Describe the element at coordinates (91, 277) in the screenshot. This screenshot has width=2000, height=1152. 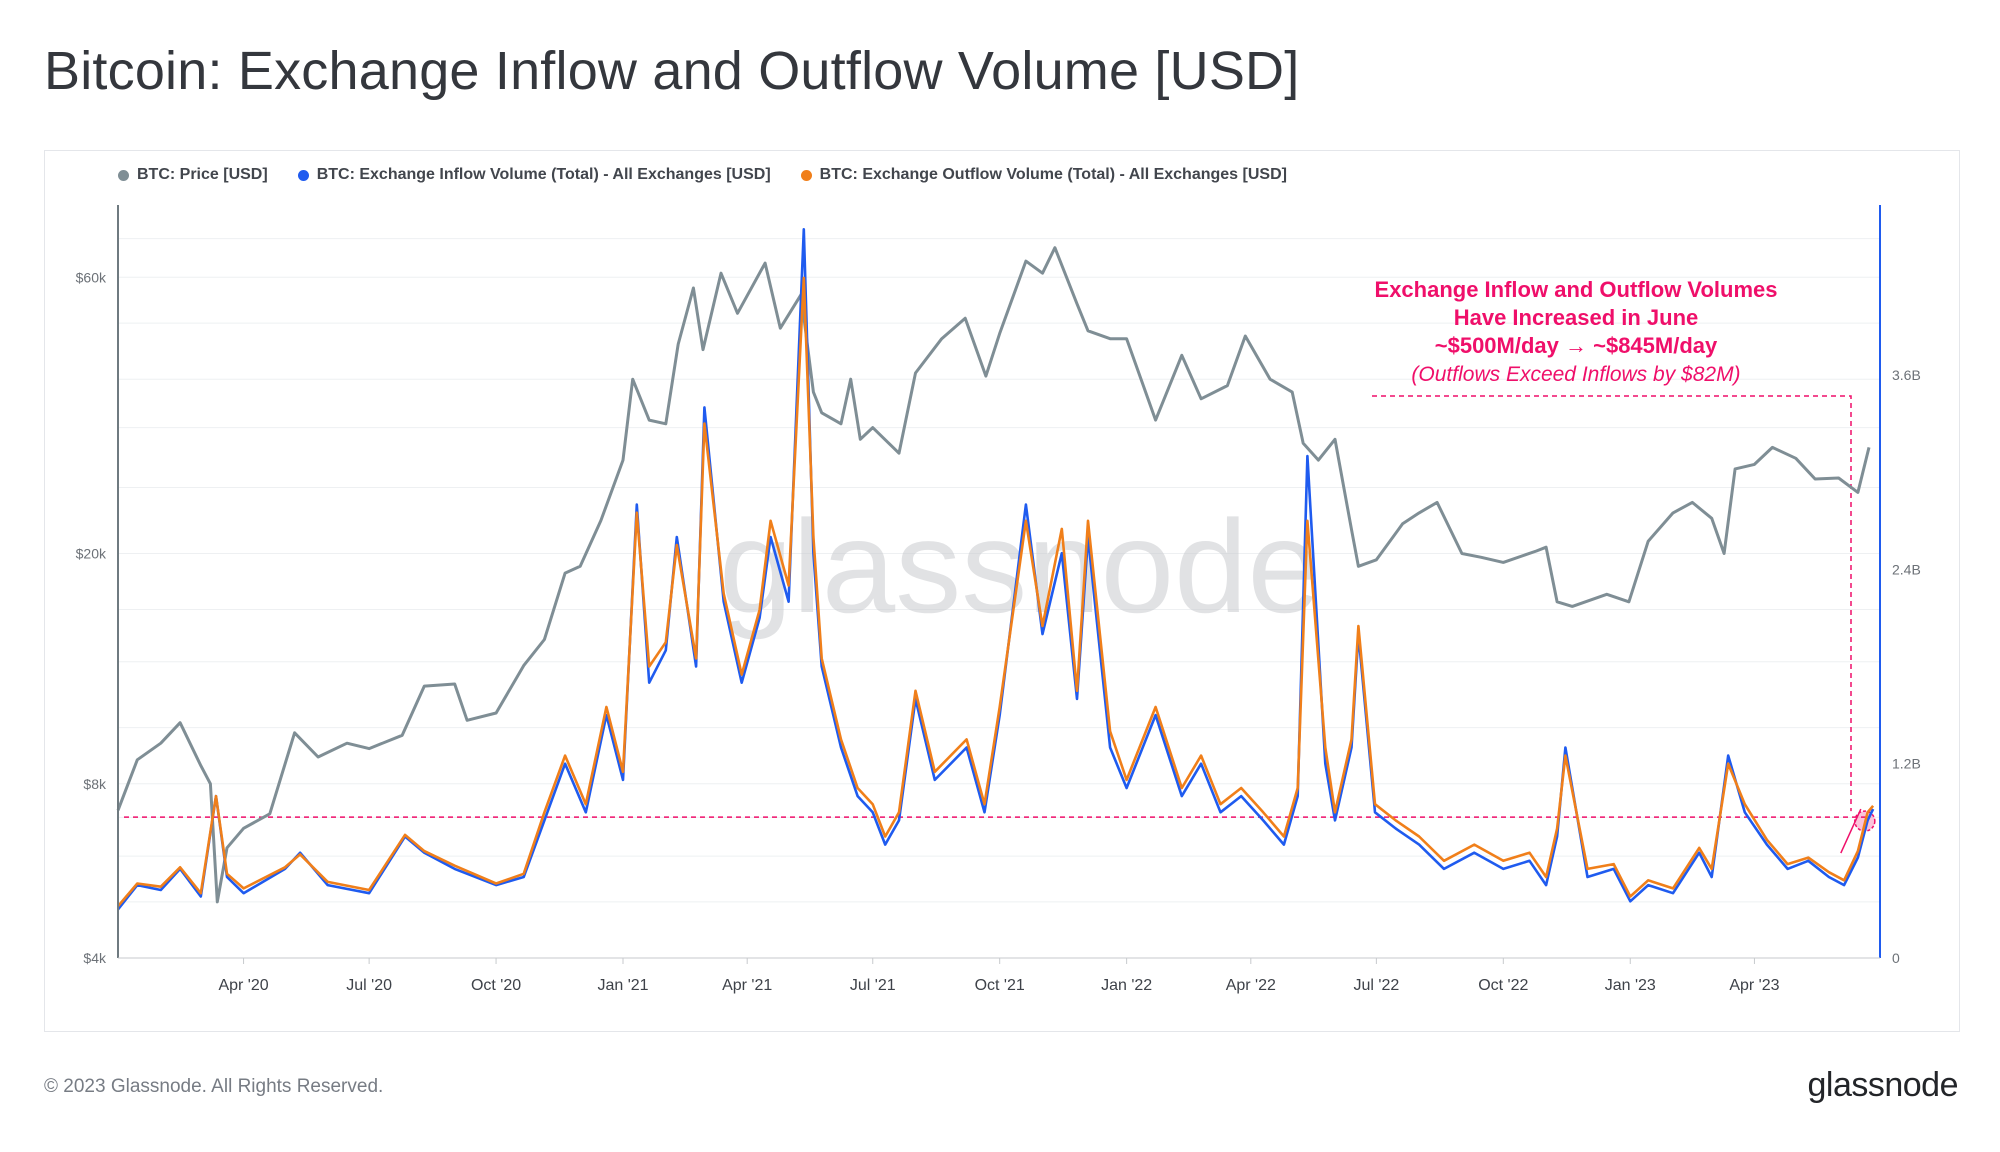
I see `y-tick-left: $60k` at that location.